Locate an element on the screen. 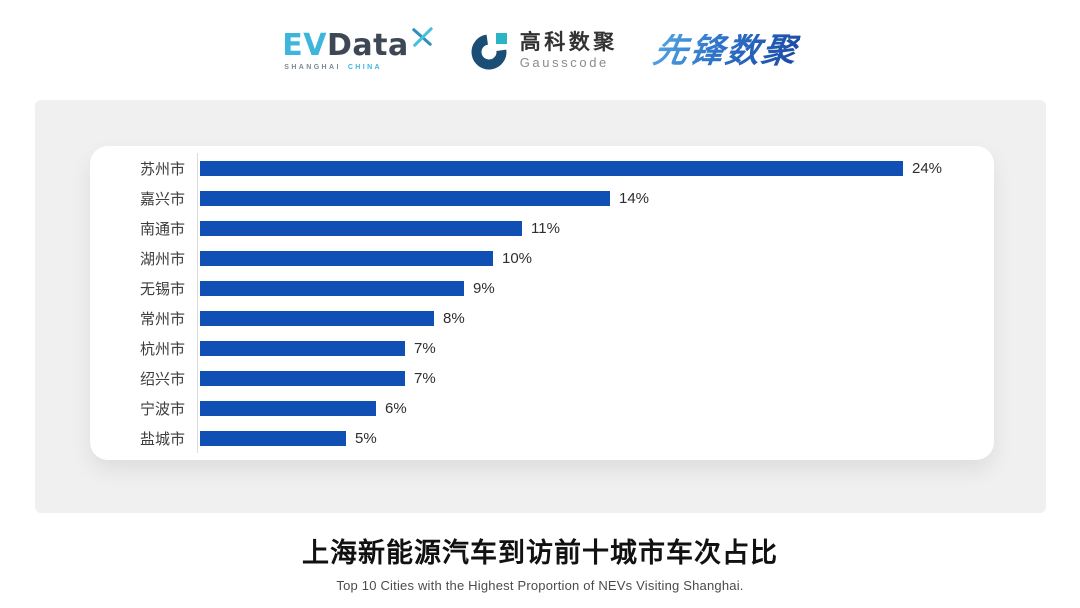 Image resolution: width=1080 pixels, height=608 pixels. pioneer-cn-text: 先锋数聚 is located at coordinates (726, 51).